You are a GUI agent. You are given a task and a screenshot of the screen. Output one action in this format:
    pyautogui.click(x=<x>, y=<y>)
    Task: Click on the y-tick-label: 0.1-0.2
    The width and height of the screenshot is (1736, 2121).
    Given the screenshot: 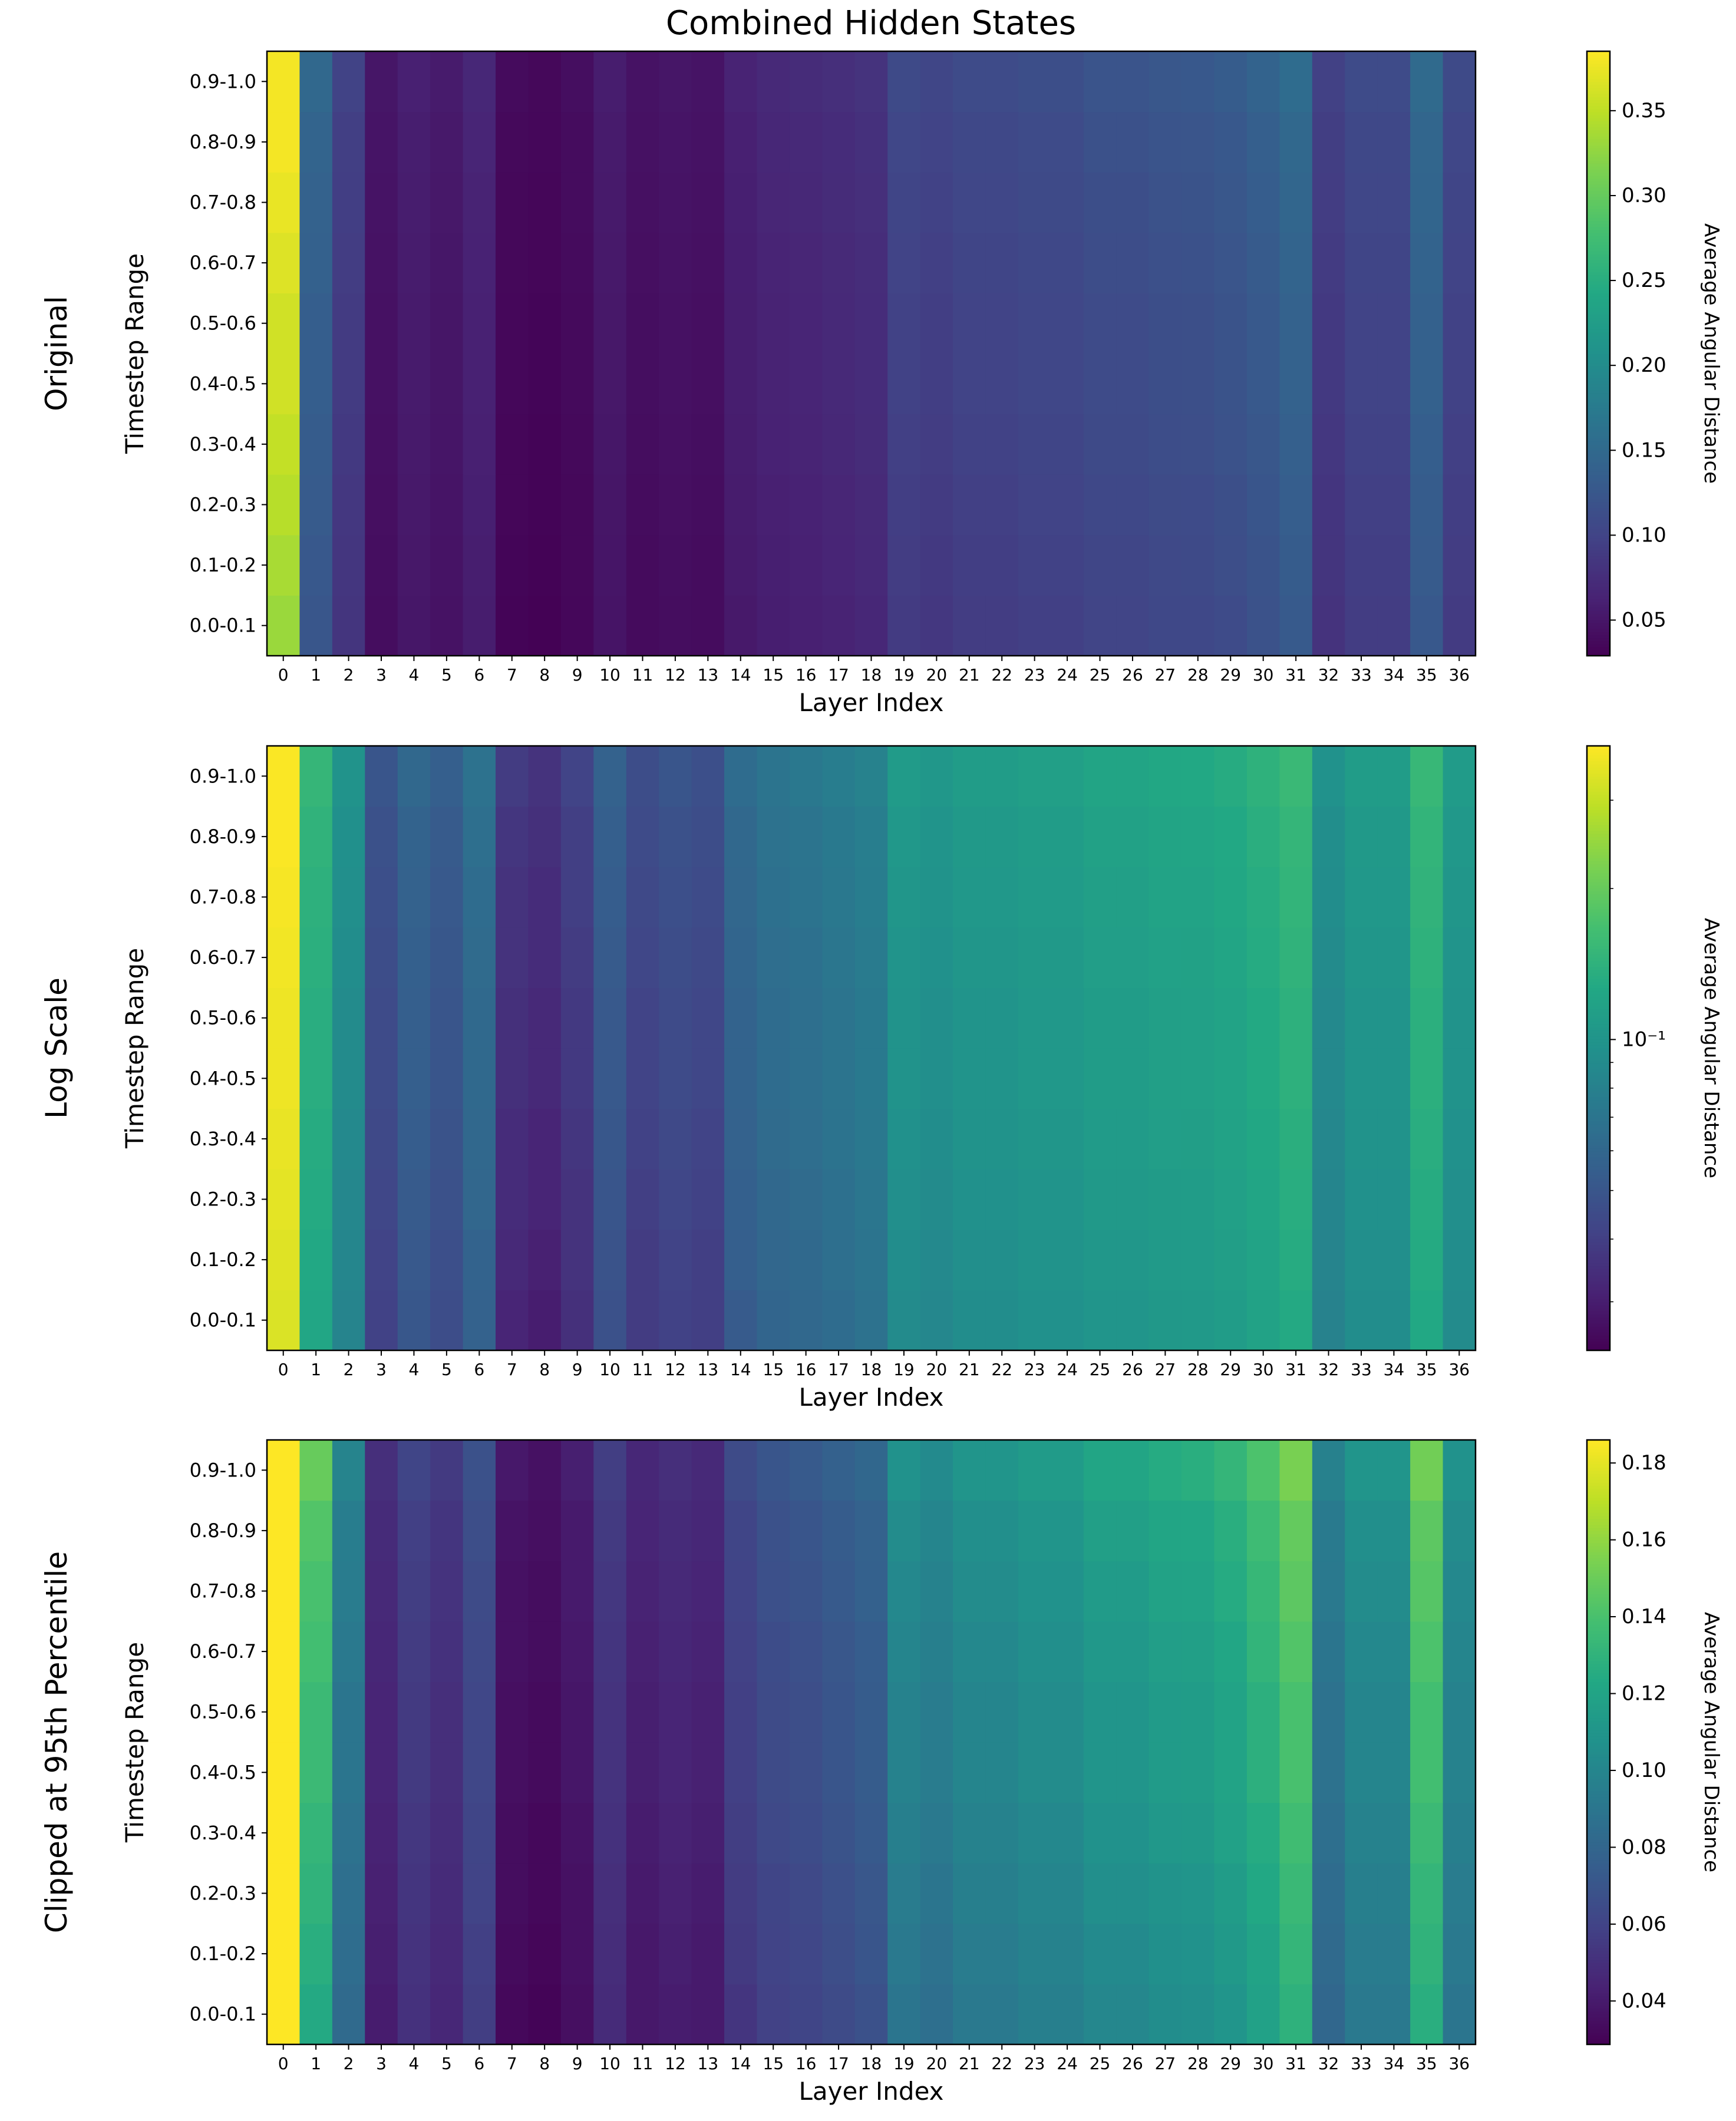 What is the action you would take?
    pyautogui.click(x=223, y=565)
    